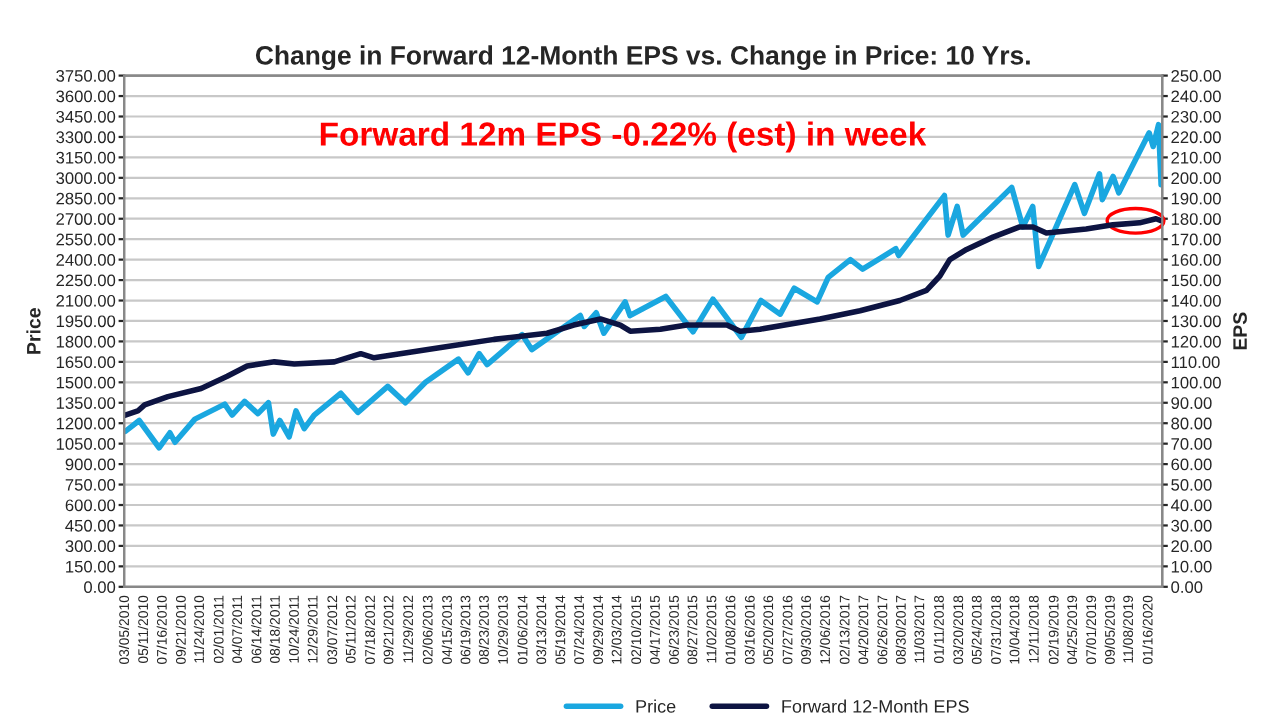 The height and width of the screenshot is (720, 1280). I want to click on y-axis-title: Price, so click(33, 331).